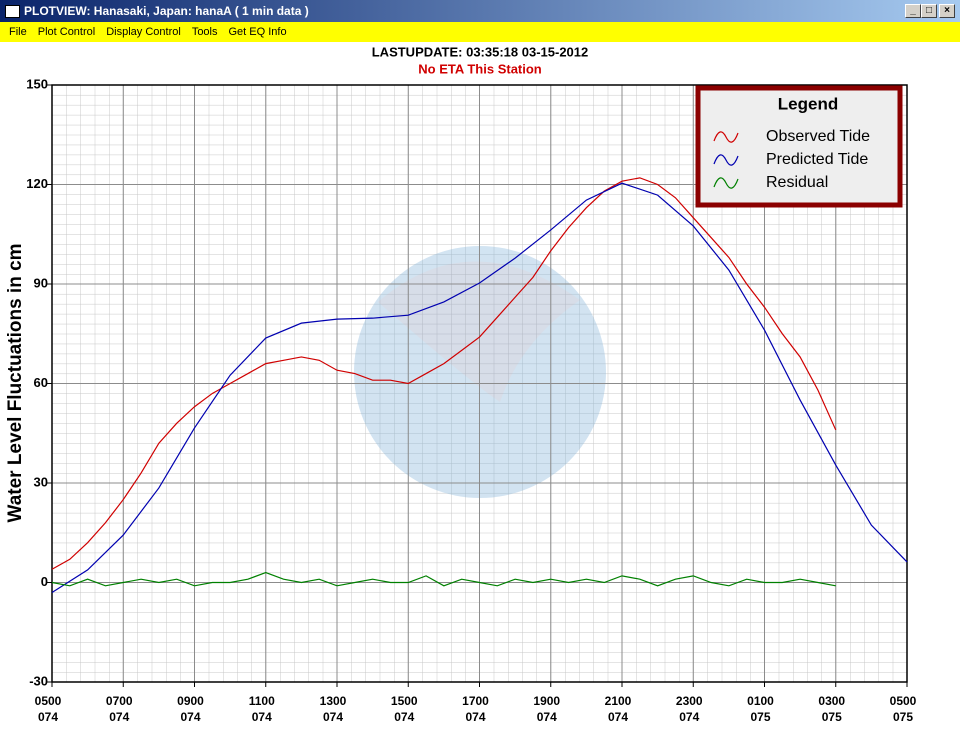  Describe the element at coordinates (119, 701) in the screenshot. I see `x-tick-label: 0700` at that location.